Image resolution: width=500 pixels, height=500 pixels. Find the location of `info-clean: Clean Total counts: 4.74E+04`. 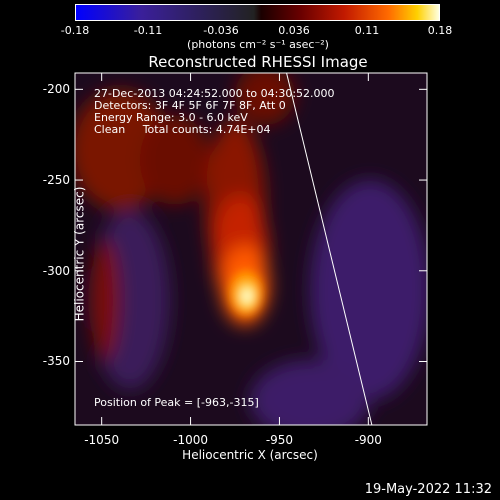

info-clean: Clean Total counts: 4.74E+04 is located at coordinates (182, 129).